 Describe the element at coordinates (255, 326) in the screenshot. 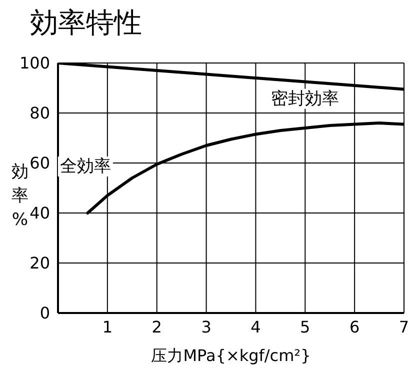

I see `x-tick-label: 4` at that location.